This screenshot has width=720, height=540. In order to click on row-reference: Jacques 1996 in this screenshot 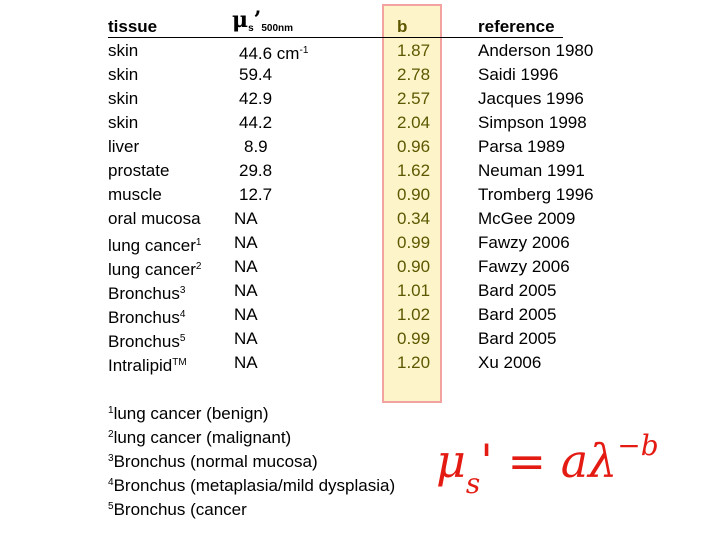, I will do `click(531, 99)`.